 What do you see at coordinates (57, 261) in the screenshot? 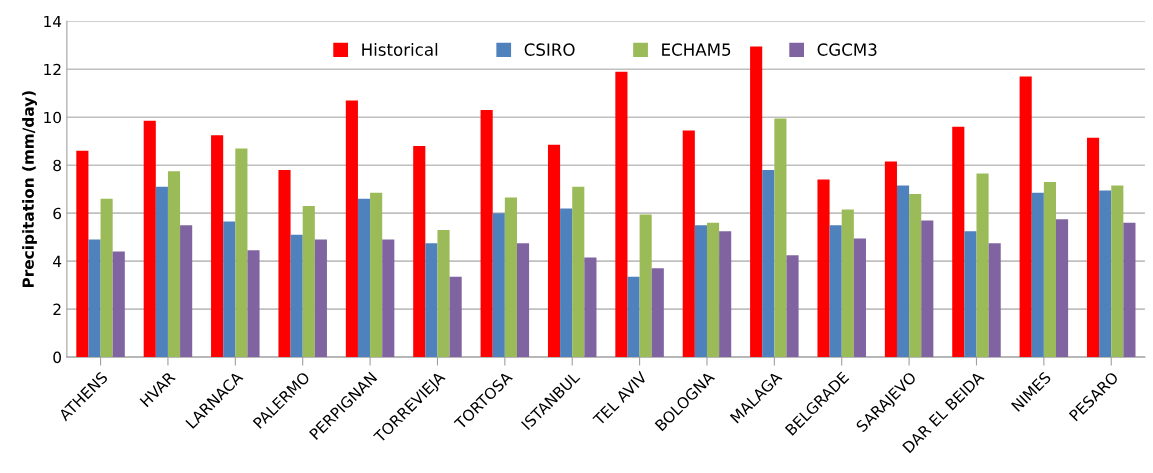
I see `y-tick-label: 4` at bounding box center [57, 261].